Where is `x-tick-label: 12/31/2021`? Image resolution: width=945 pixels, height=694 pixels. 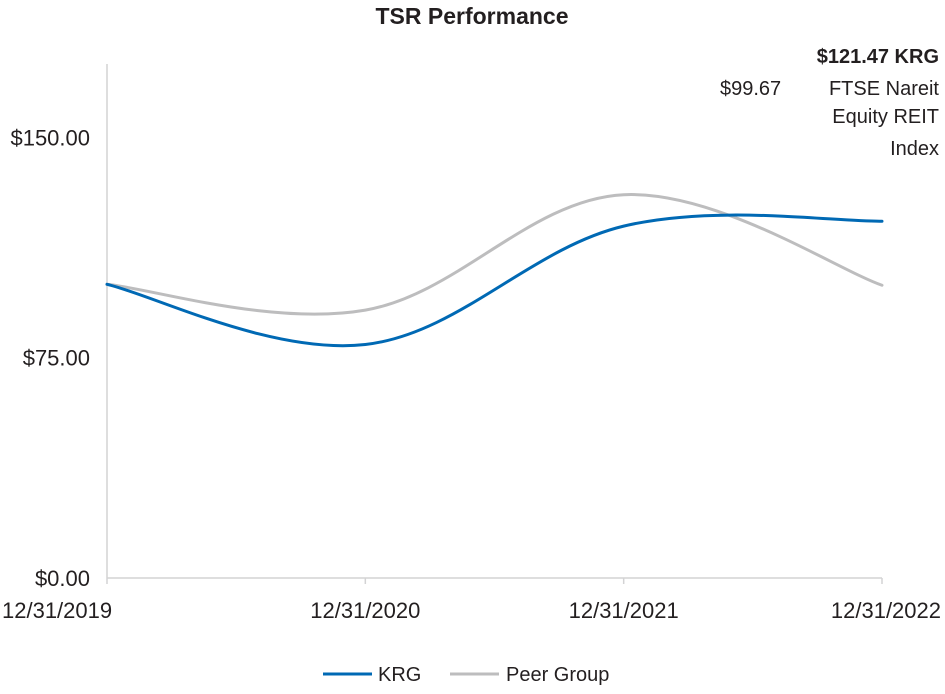
x-tick-label: 12/31/2021 is located at coordinates (624, 610).